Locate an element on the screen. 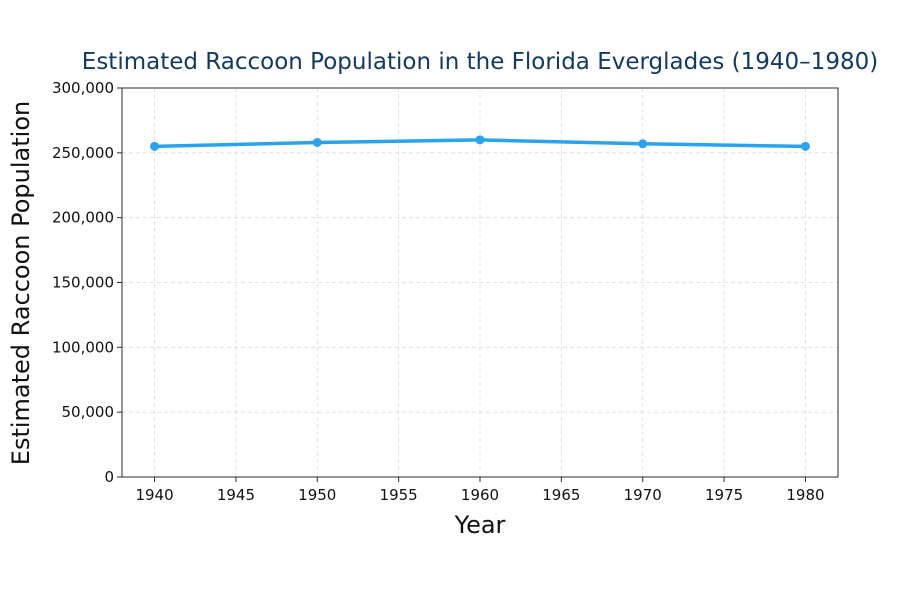  x-axis-label: Year is located at coordinates (480, 525).